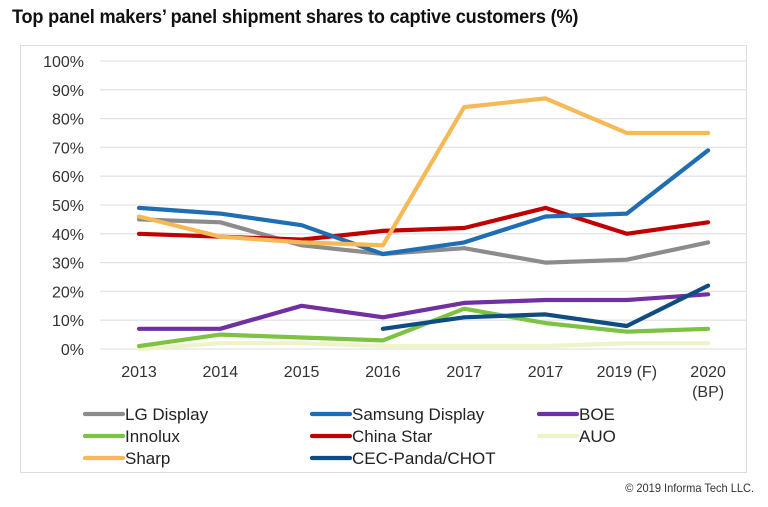 The height and width of the screenshot is (507, 768). I want to click on legend-label: Sharp, so click(147, 458).